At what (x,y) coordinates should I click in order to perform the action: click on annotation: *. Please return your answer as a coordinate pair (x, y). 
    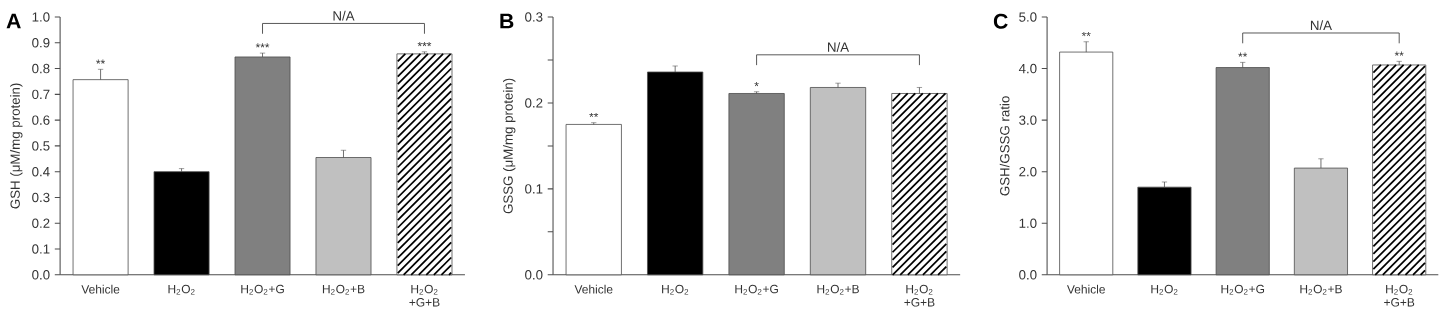
    Looking at the image, I should click on (756, 84).